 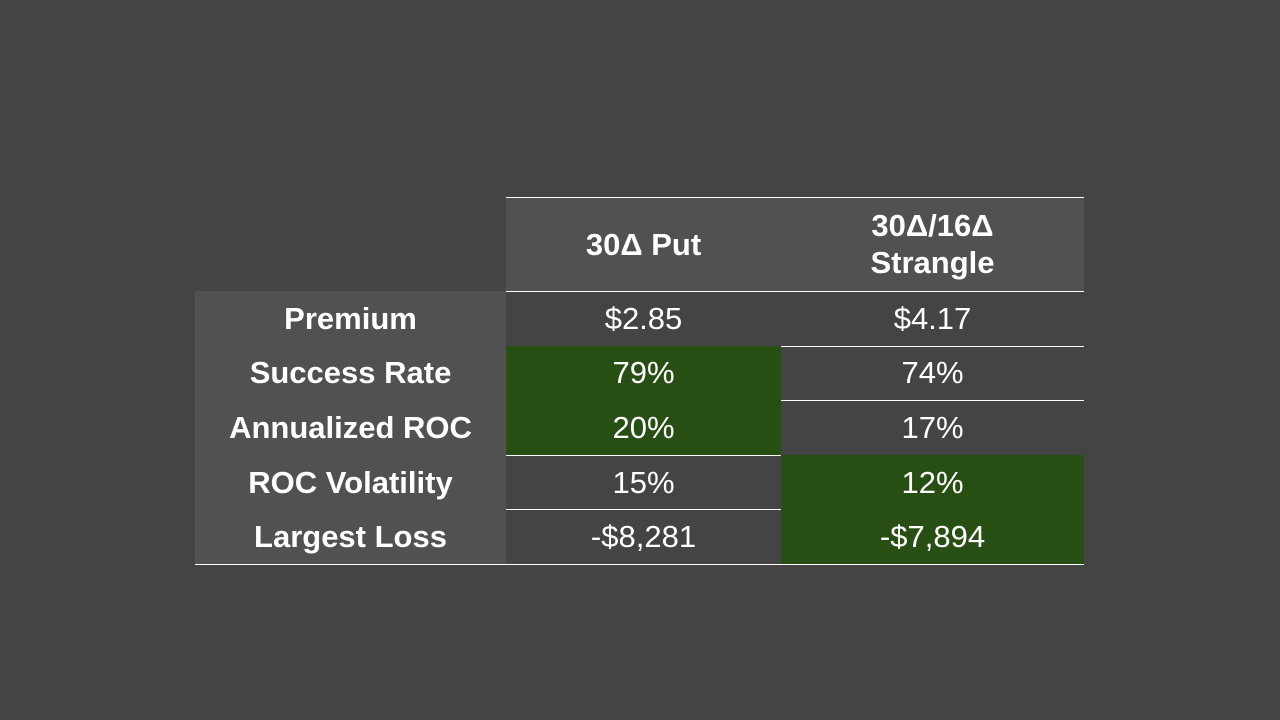 I want to click on header-bottom-border, so click(x=639, y=291).